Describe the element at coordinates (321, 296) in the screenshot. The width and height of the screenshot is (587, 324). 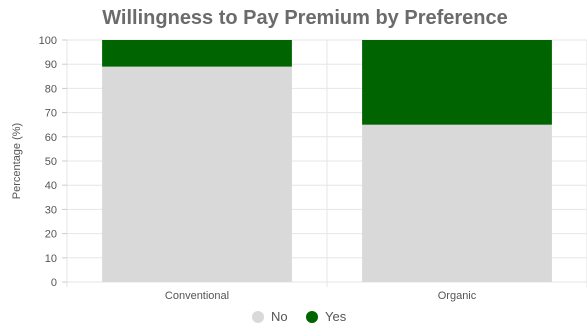
I see `x-axis: Conventional Organic` at that location.